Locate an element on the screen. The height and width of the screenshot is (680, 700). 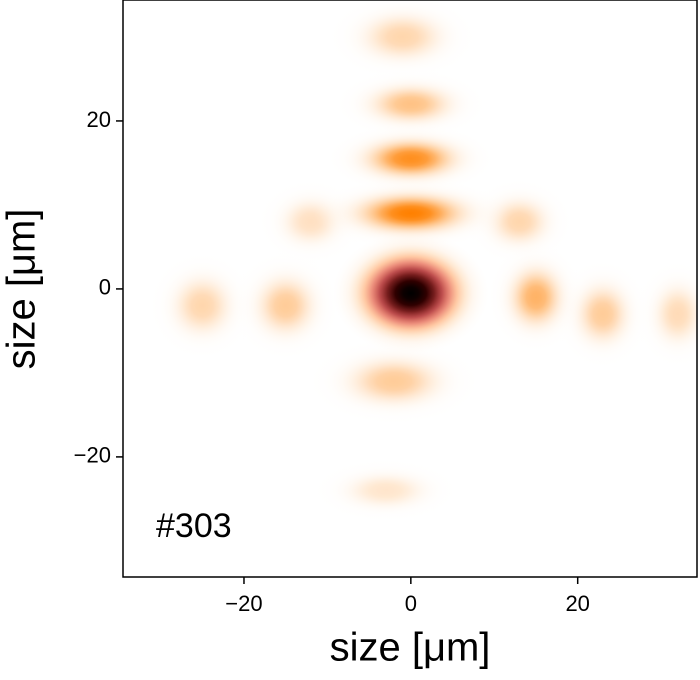
x-tick-label: −20 is located at coordinates (243, 603).